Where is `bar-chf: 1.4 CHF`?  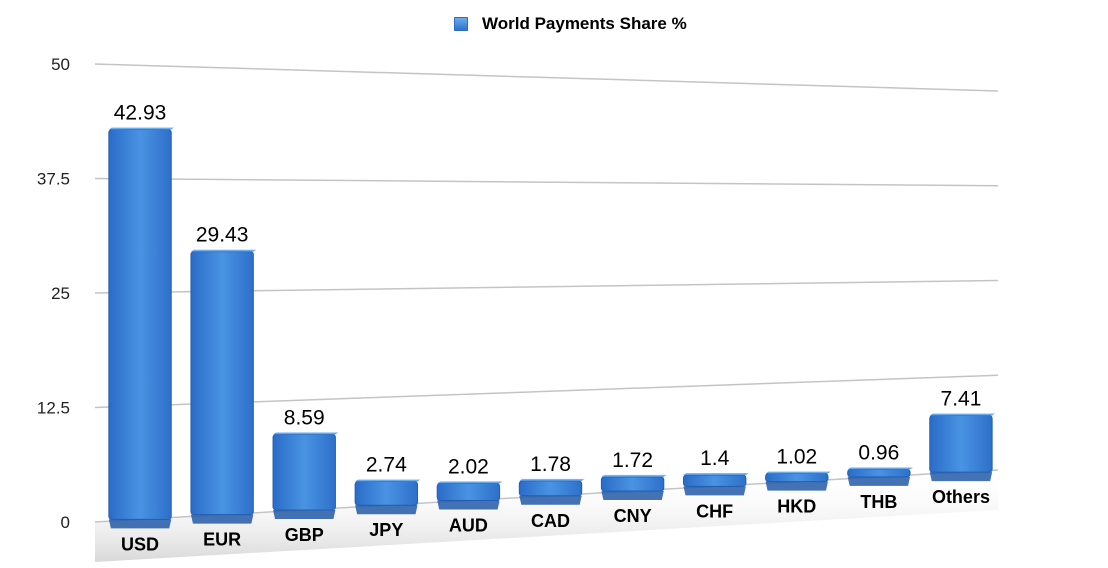
bar-chf: 1.4 CHF is located at coordinates (715, 483).